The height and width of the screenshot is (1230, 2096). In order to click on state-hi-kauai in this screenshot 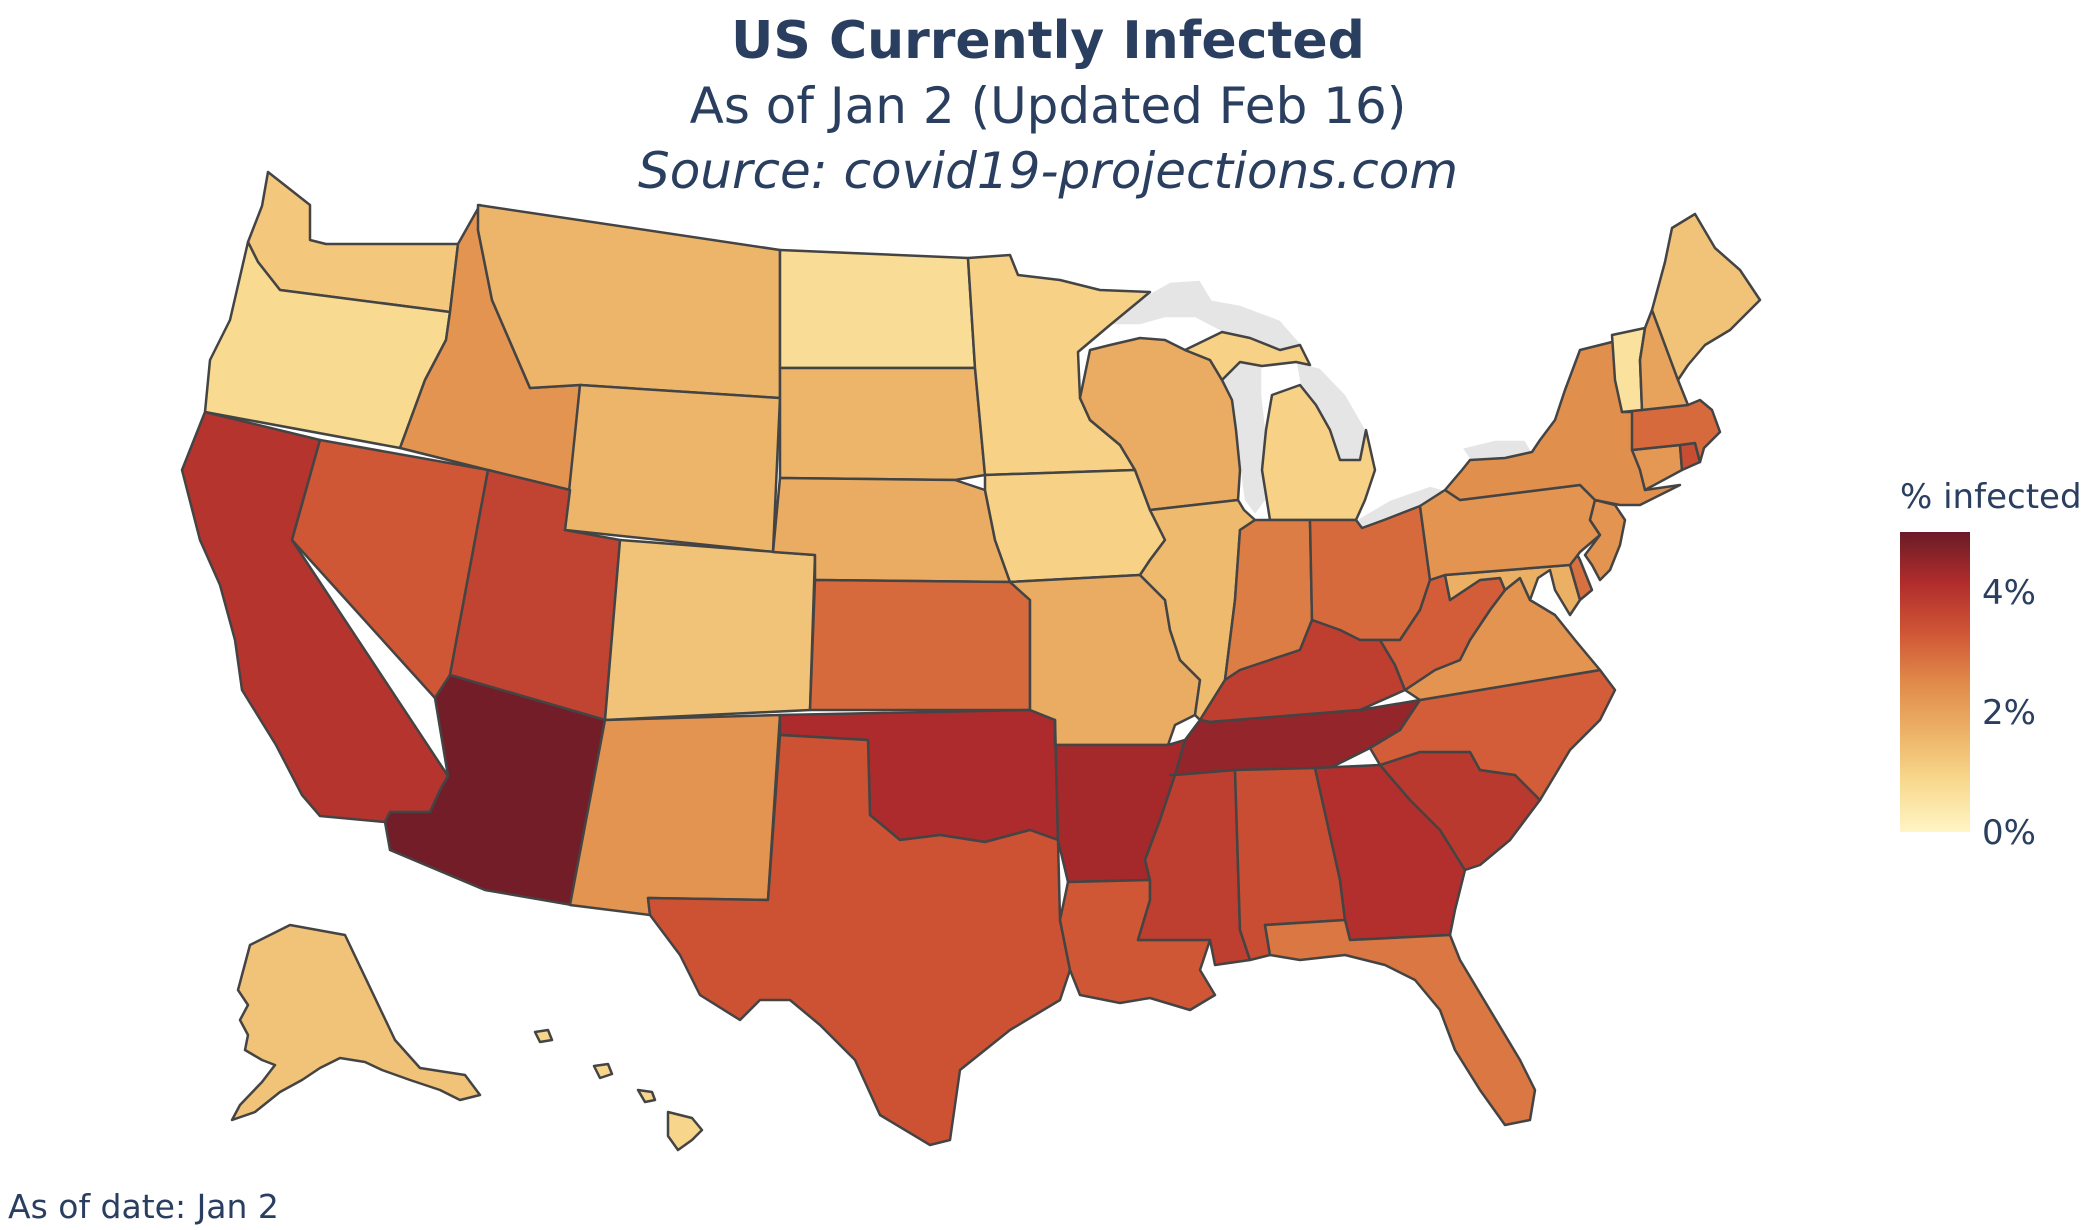, I will do `click(543, 1036)`.